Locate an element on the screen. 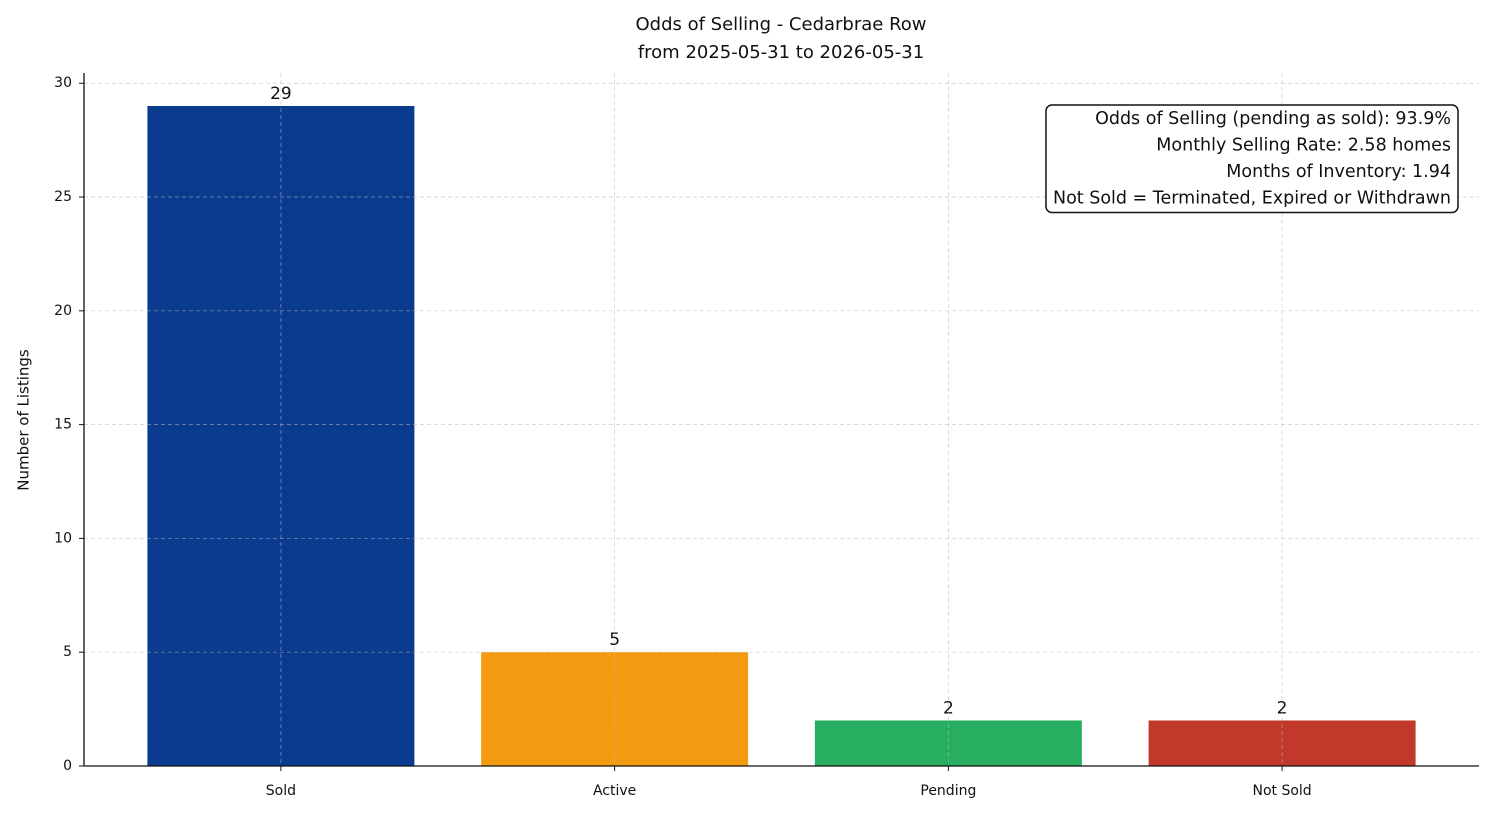 This screenshot has width=1494, height=816. y-tick-label: 20 is located at coordinates (63, 311).